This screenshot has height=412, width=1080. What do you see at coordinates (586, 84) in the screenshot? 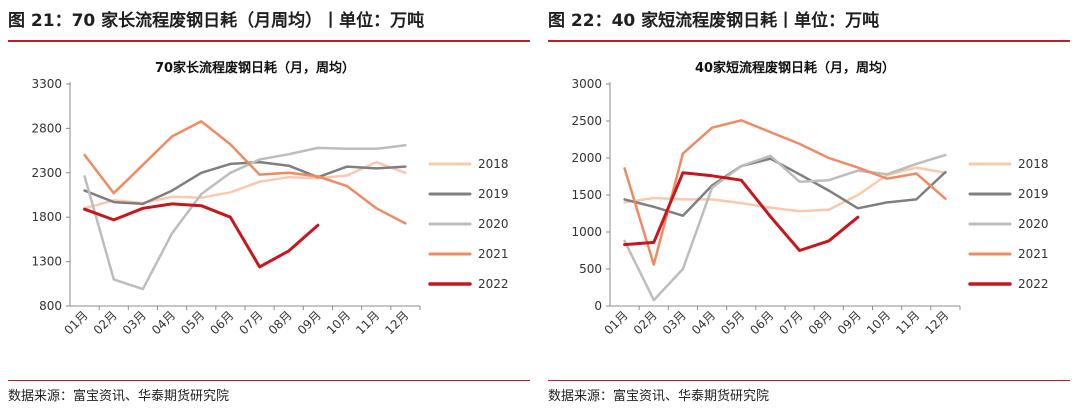
I see `y-tick-label: 3000` at bounding box center [586, 84].